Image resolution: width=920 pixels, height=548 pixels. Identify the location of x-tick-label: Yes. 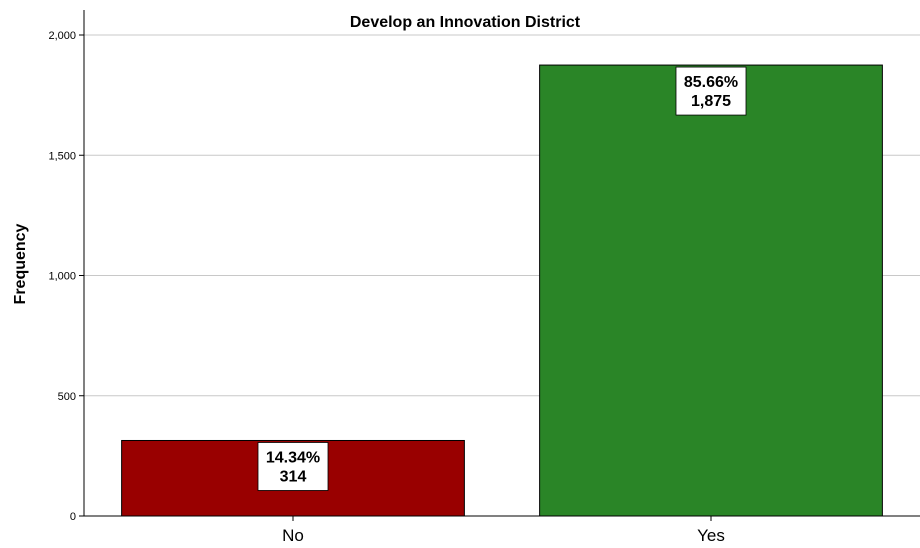
(711, 535).